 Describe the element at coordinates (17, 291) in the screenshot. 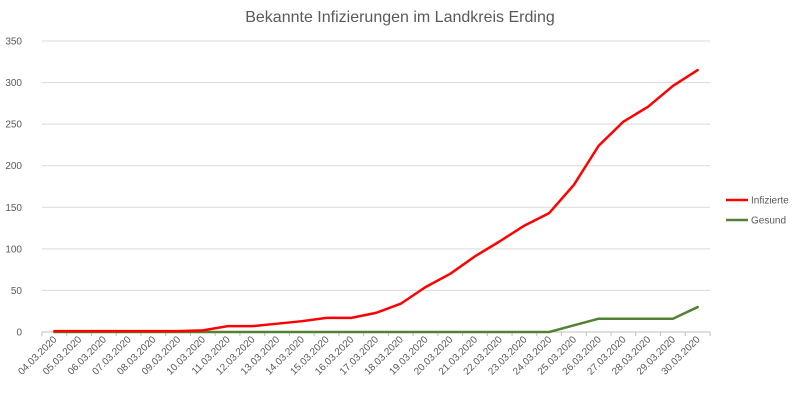

I see `y-tick-label: 50` at that location.